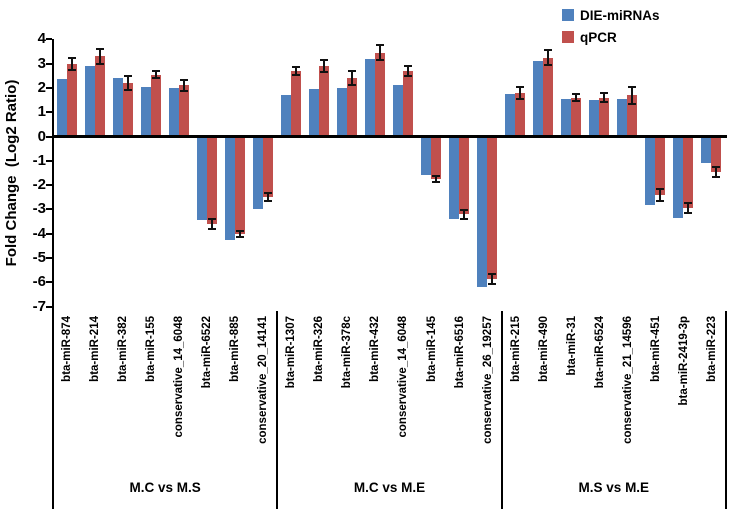 This screenshot has width=730, height=521. Describe the element at coordinates (179, 377) in the screenshot. I see `category-label: conservative_14_6048` at that location.